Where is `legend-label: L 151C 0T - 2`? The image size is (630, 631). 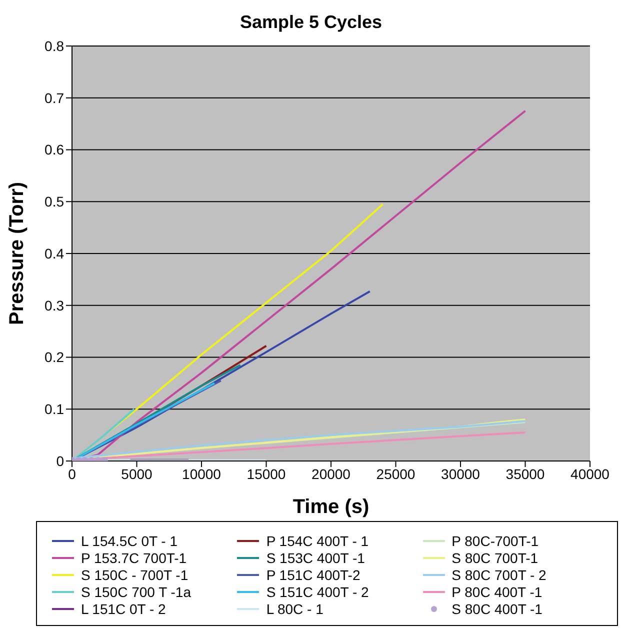 legend-label: L 151C 0T - 2 is located at coordinates (123, 608).